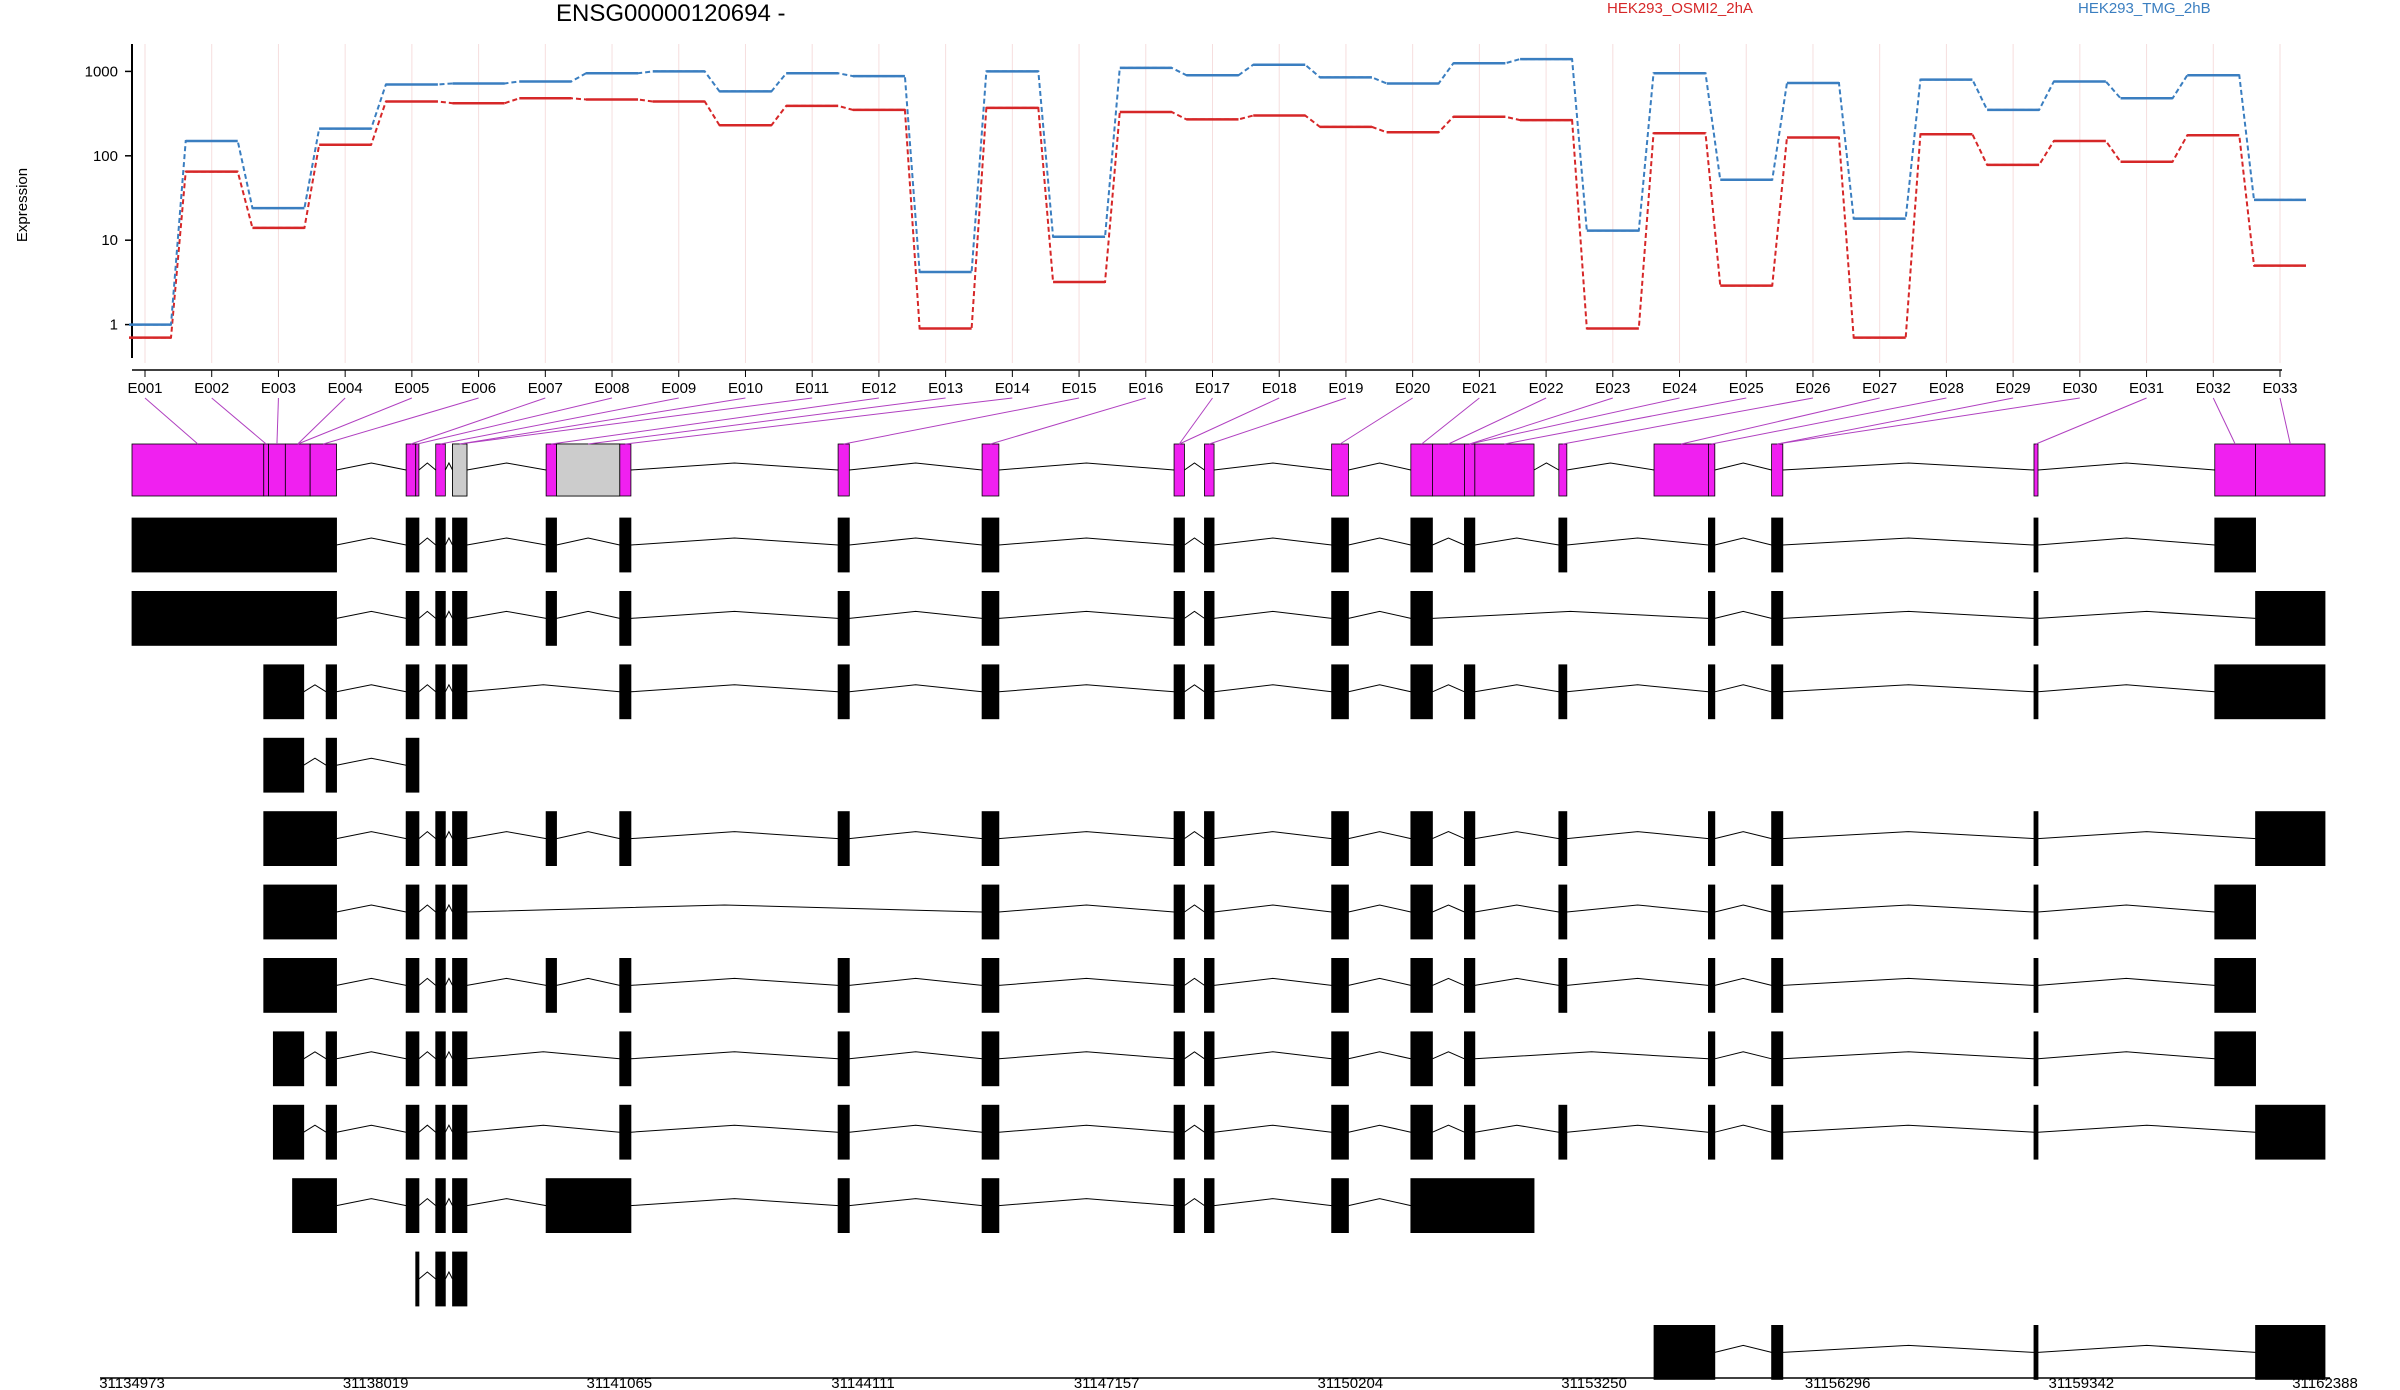 Image resolution: width=2400 pixels, height=1390 pixels. What do you see at coordinates (612, 388) in the screenshot?
I see `x-tick-label: E008` at bounding box center [612, 388].